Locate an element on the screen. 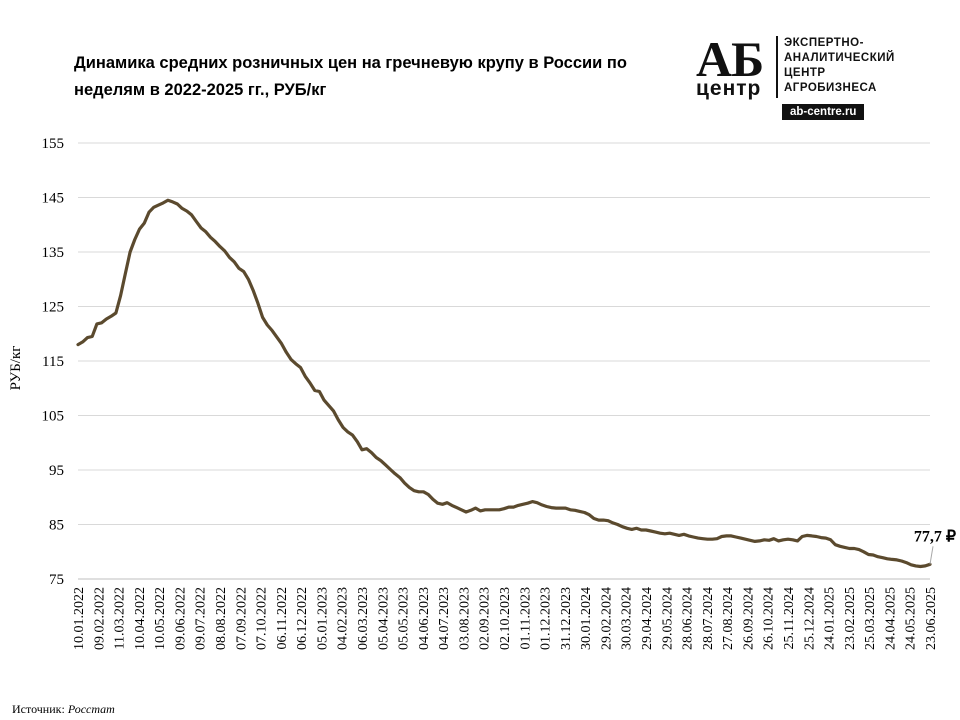  y-tick-label: 75 is located at coordinates (56, 580).